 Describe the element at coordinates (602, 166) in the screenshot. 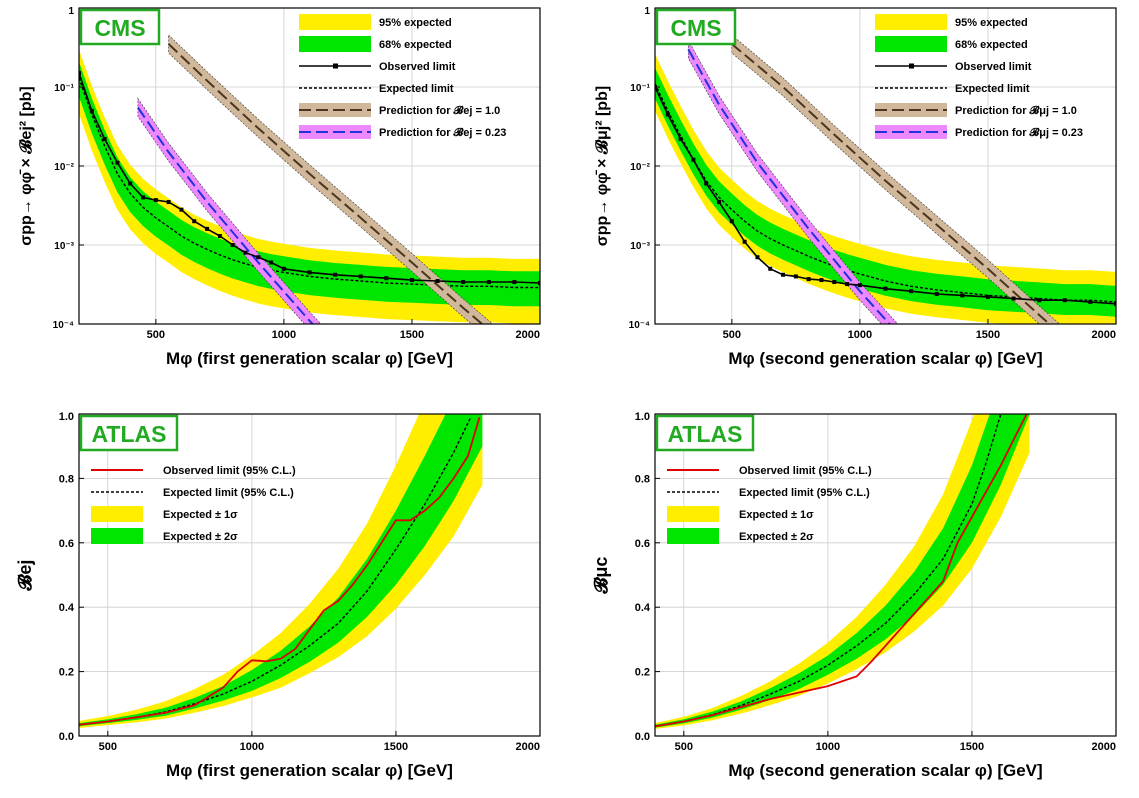

I see `y-axis-label: σpp→ φφ̄ × 𝓑μj² [pb]` at that location.